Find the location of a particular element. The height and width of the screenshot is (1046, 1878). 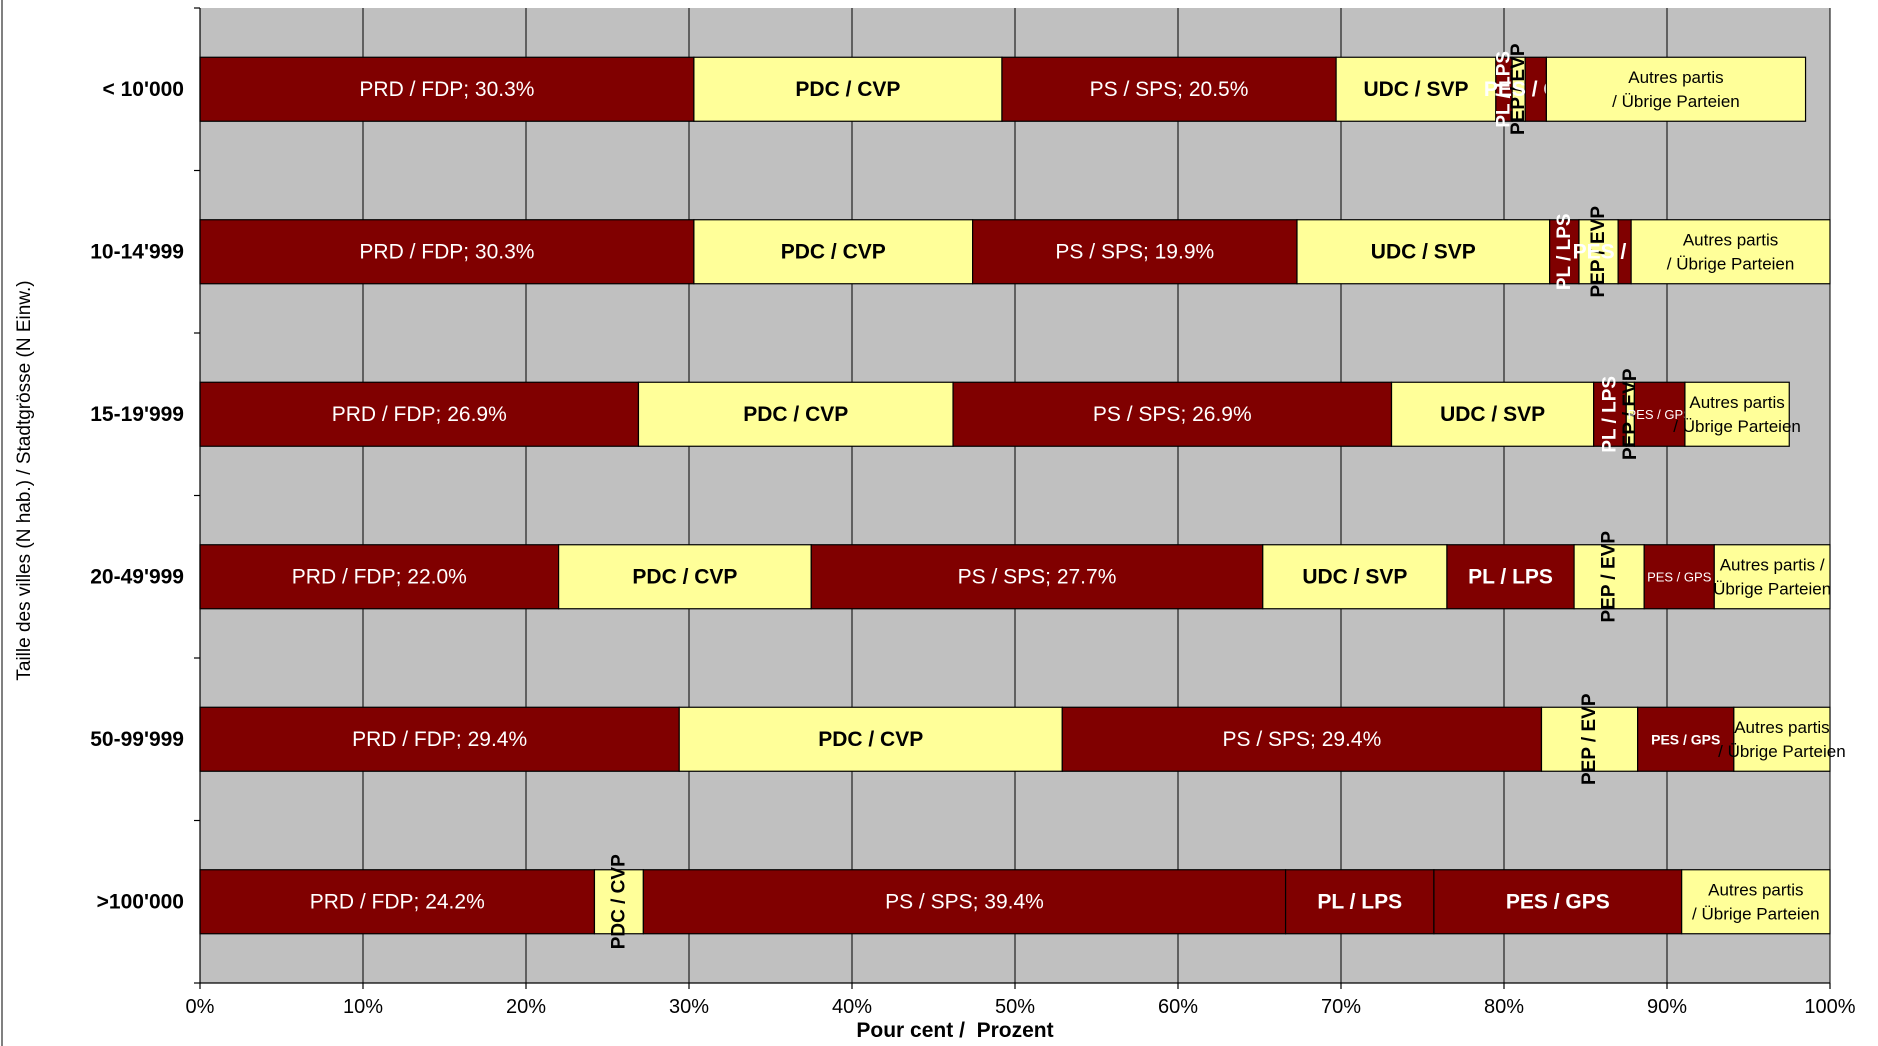

x-tick-label: 20% is located at coordinates (526, 1007).